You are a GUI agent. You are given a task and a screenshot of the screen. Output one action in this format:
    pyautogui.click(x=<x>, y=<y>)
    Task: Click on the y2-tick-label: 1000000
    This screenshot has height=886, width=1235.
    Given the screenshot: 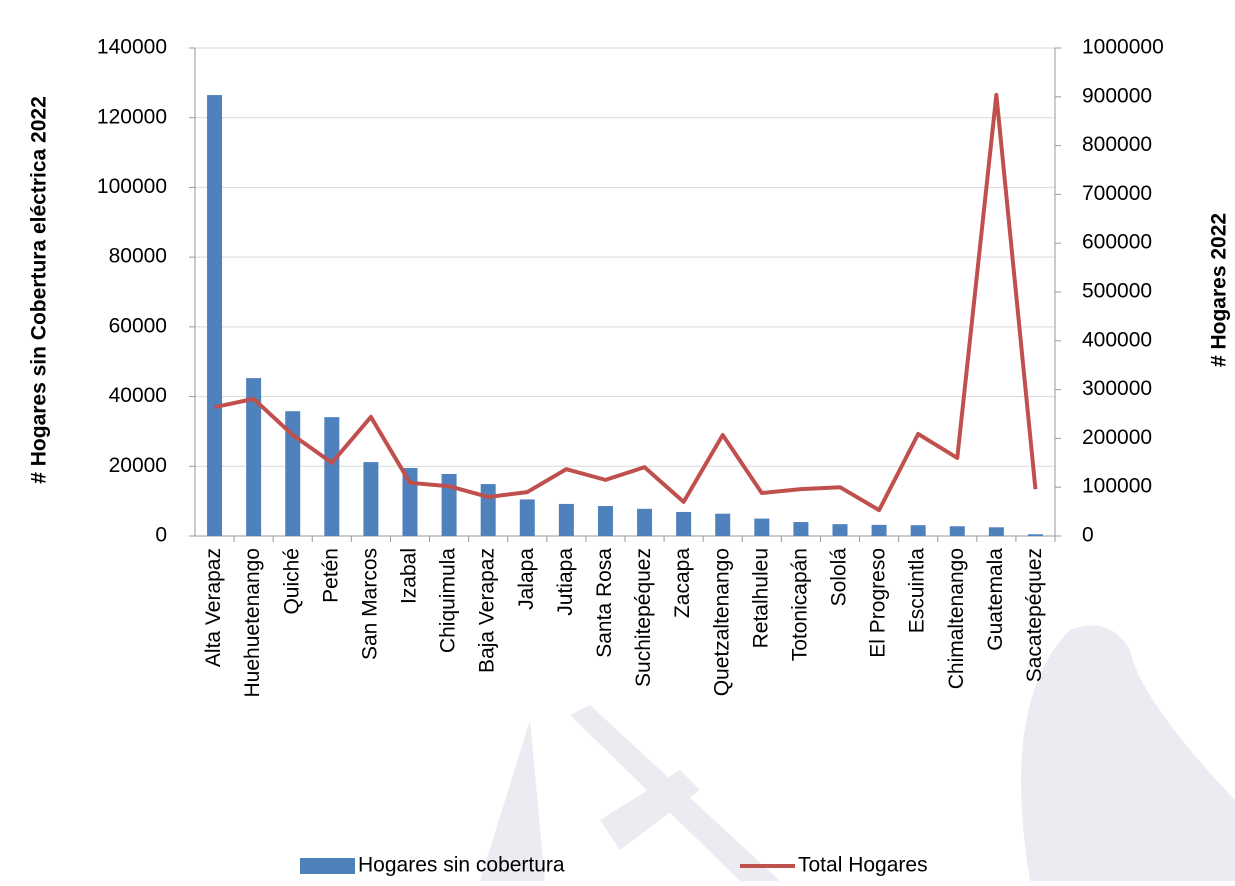 What is the action you would take?
    pyautogui.click(x=1123, y=47)
    